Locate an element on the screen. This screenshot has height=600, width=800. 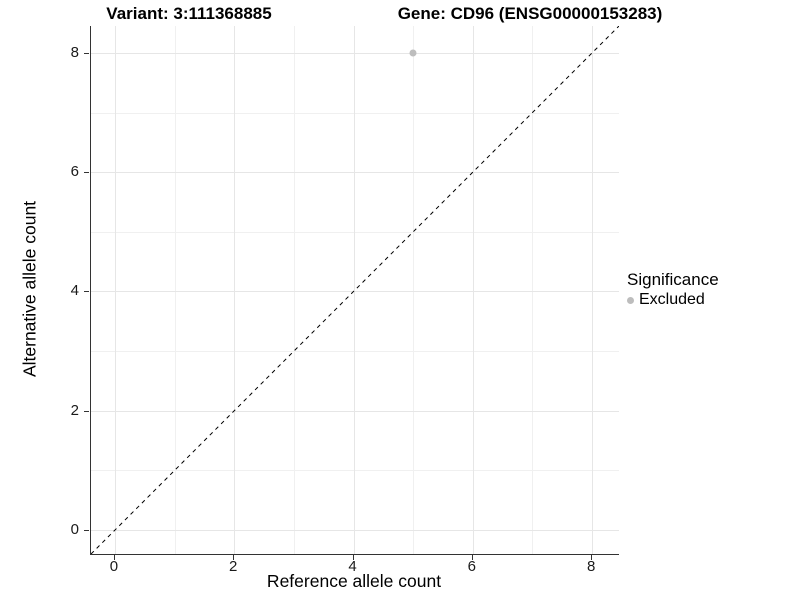
data-point is located at coordinates (413, 53).